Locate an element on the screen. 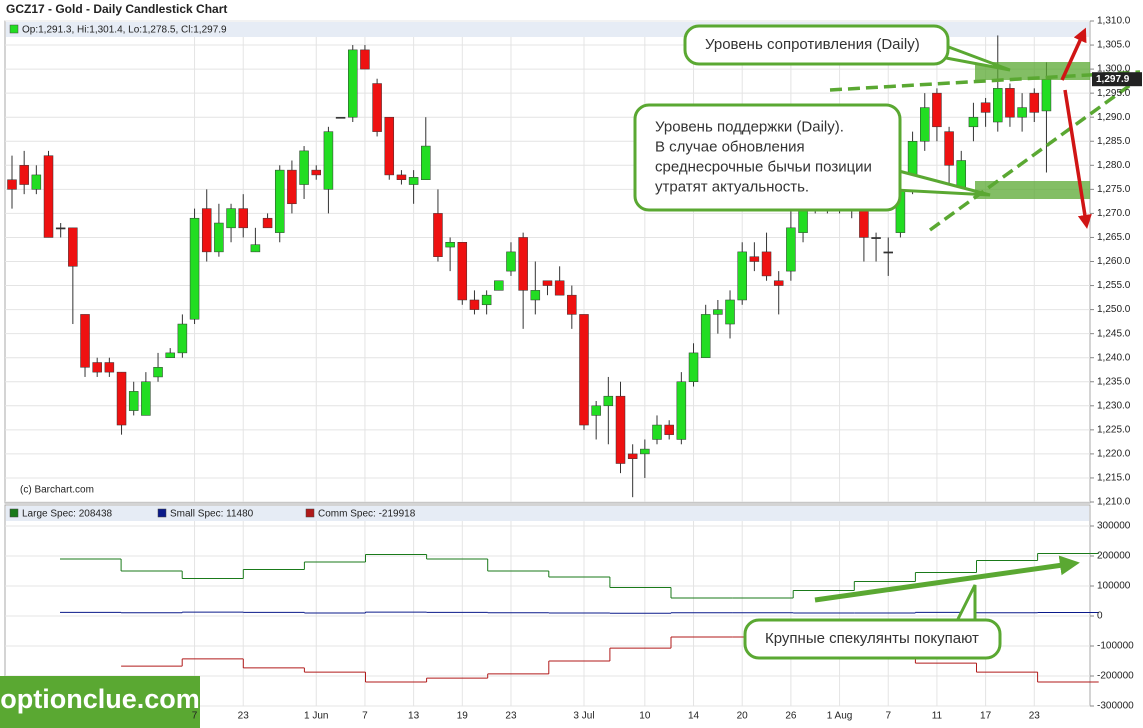 This screenshot has height=728, width=1143. up-arrow is located at coordinates (1073, 54).